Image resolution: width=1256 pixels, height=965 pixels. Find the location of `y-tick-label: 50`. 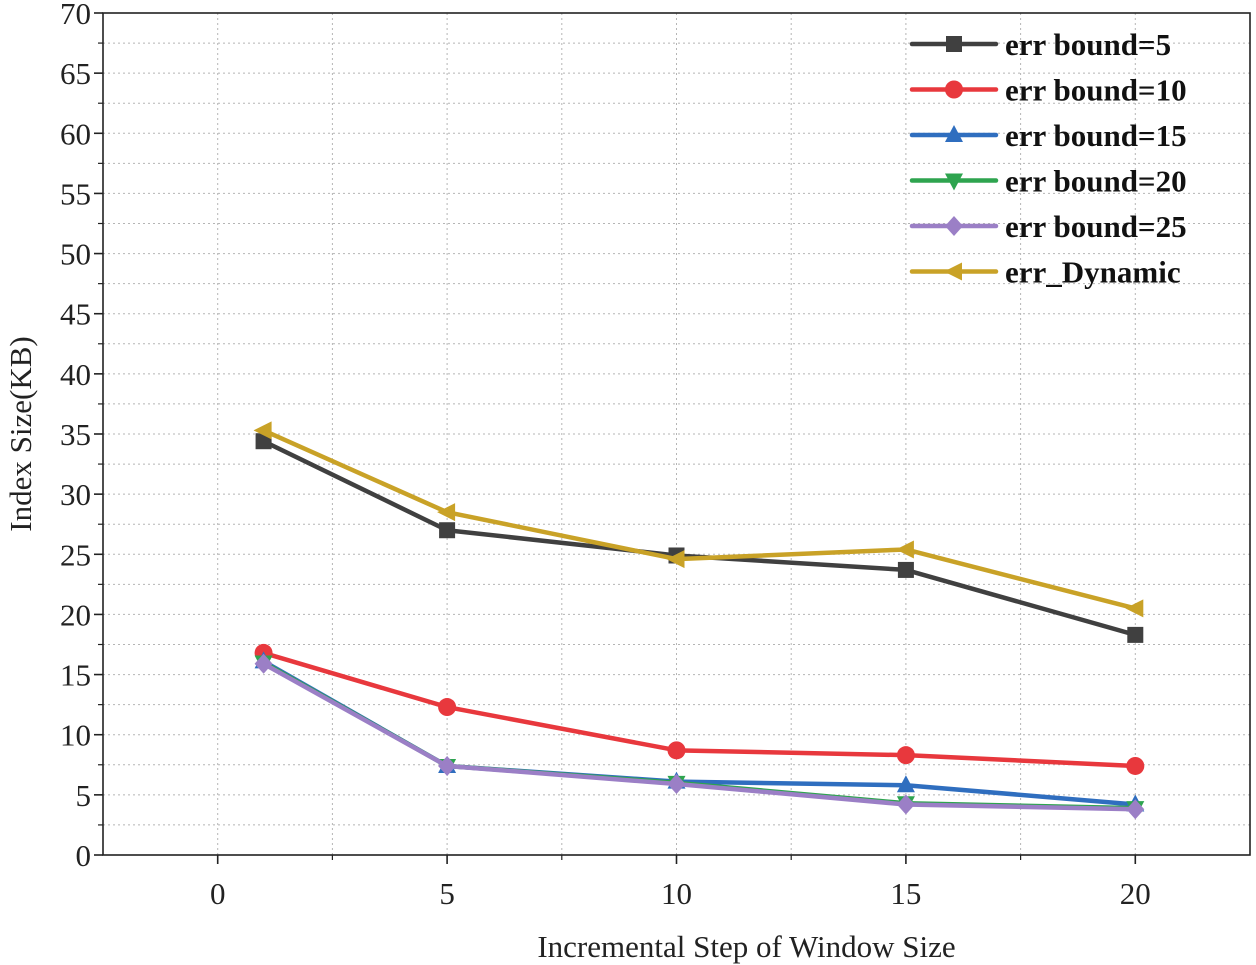

y-tick-label: 50 is located at coordinates (75, 254).